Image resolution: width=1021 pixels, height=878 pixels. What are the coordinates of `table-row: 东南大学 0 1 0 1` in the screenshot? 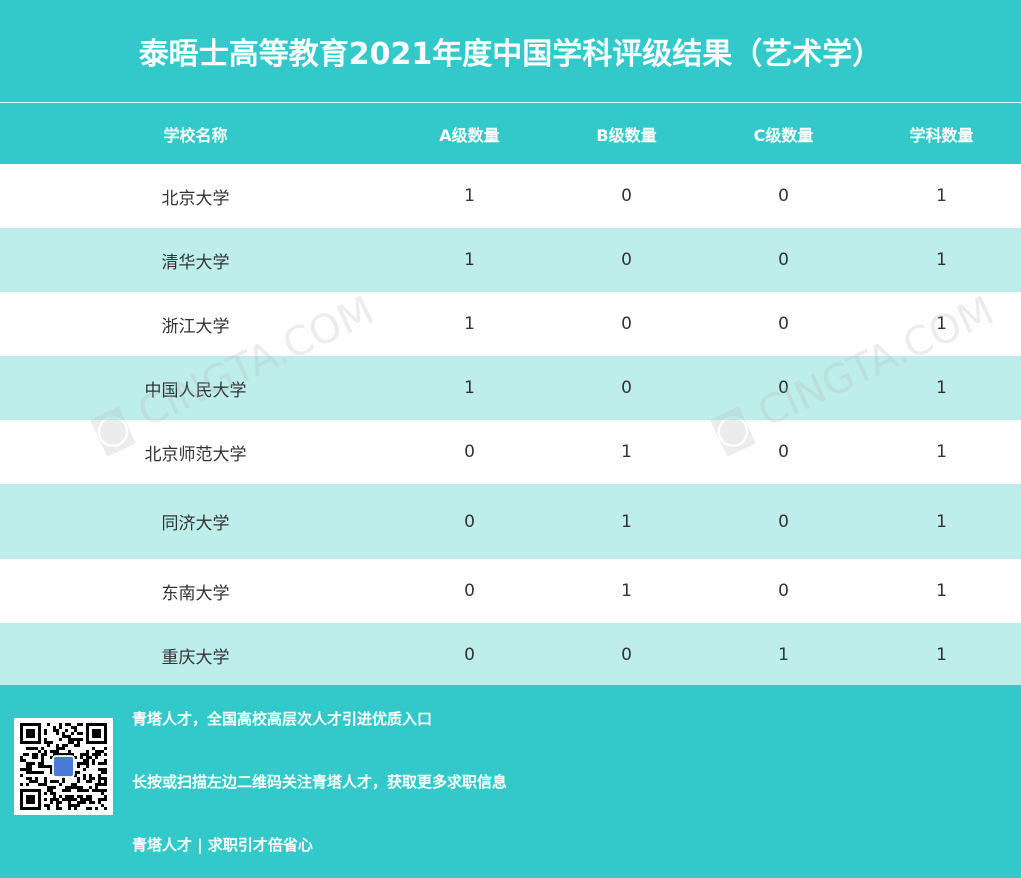 It's located at (510, 591).